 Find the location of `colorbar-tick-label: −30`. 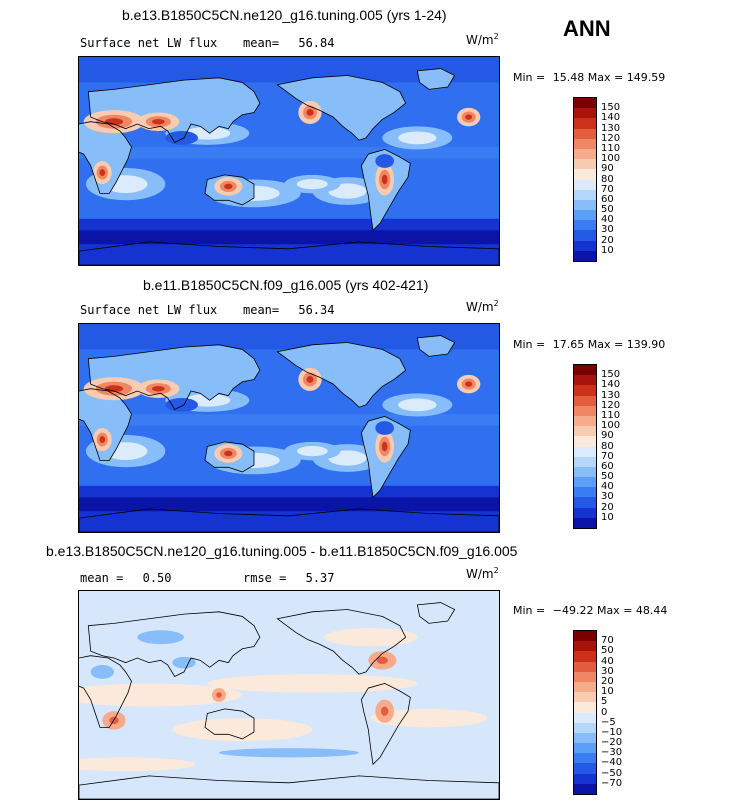

colorbar-tick-label: −30 is located at coordinates (612, 753).